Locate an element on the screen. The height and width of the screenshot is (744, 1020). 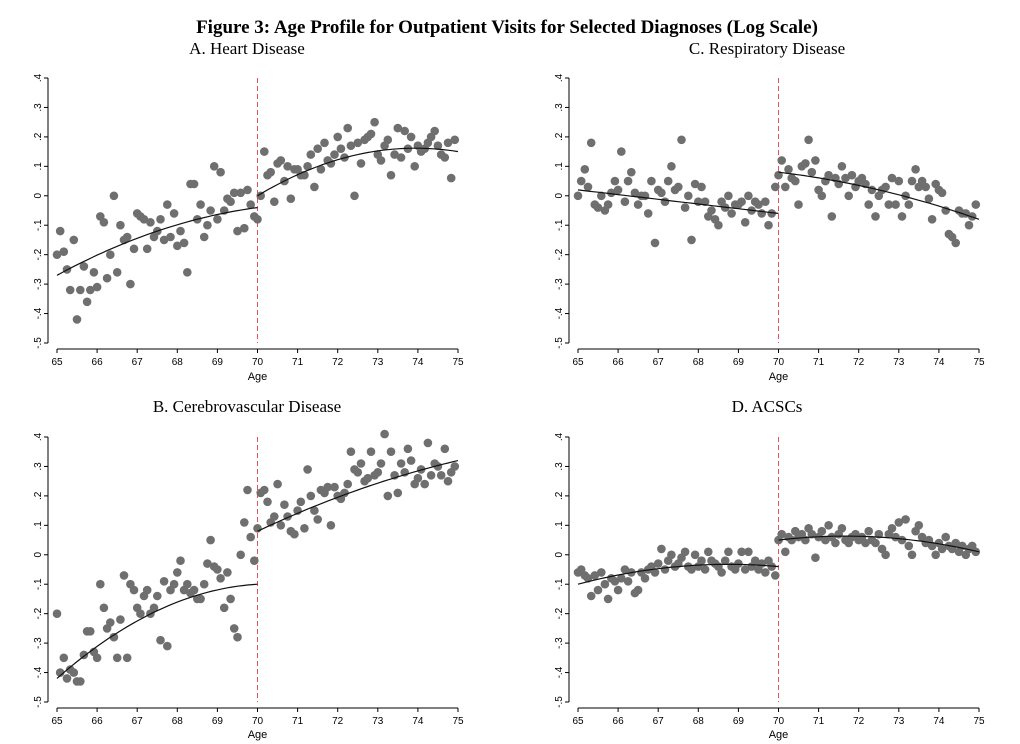
y-tick-label: .4 is located at coordinates (559, 436).